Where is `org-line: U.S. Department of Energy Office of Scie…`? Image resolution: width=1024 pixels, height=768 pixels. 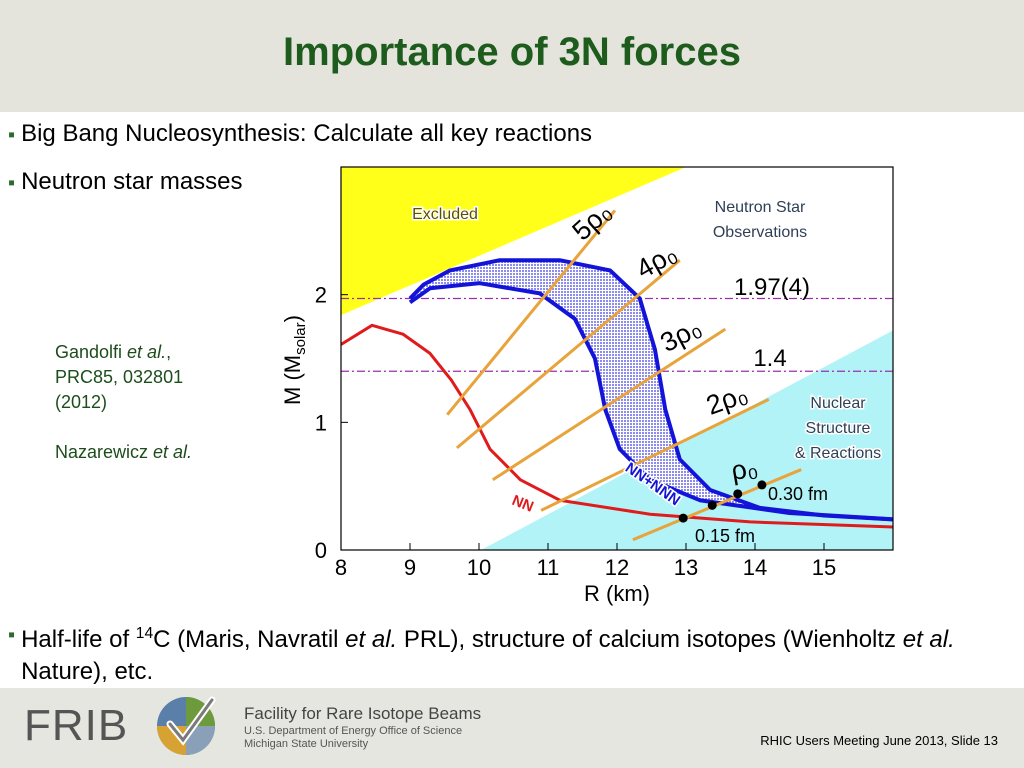 org-line: U.S. Department of Energy Office of Scie… is located at coordinates (353, 731).